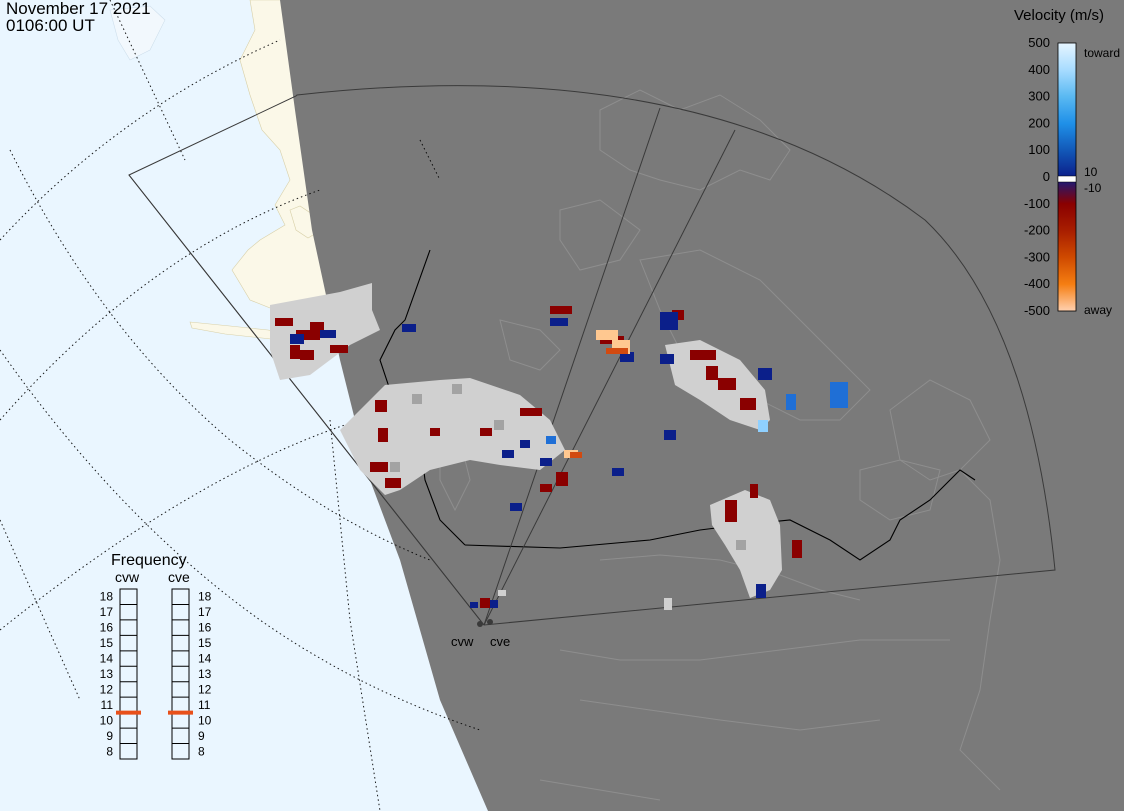 The width and height of the screenshot is (1124, 811). Describe the element at coordinates (1098, 310) in the screenshot. I see `colorbar-label-away: away` at that location.